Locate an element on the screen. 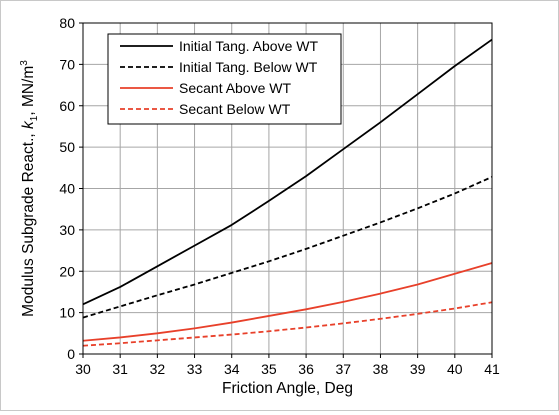 This screenshot has width=559, height=415. x-tick-label: 36 is located at coordinates (306, 369).